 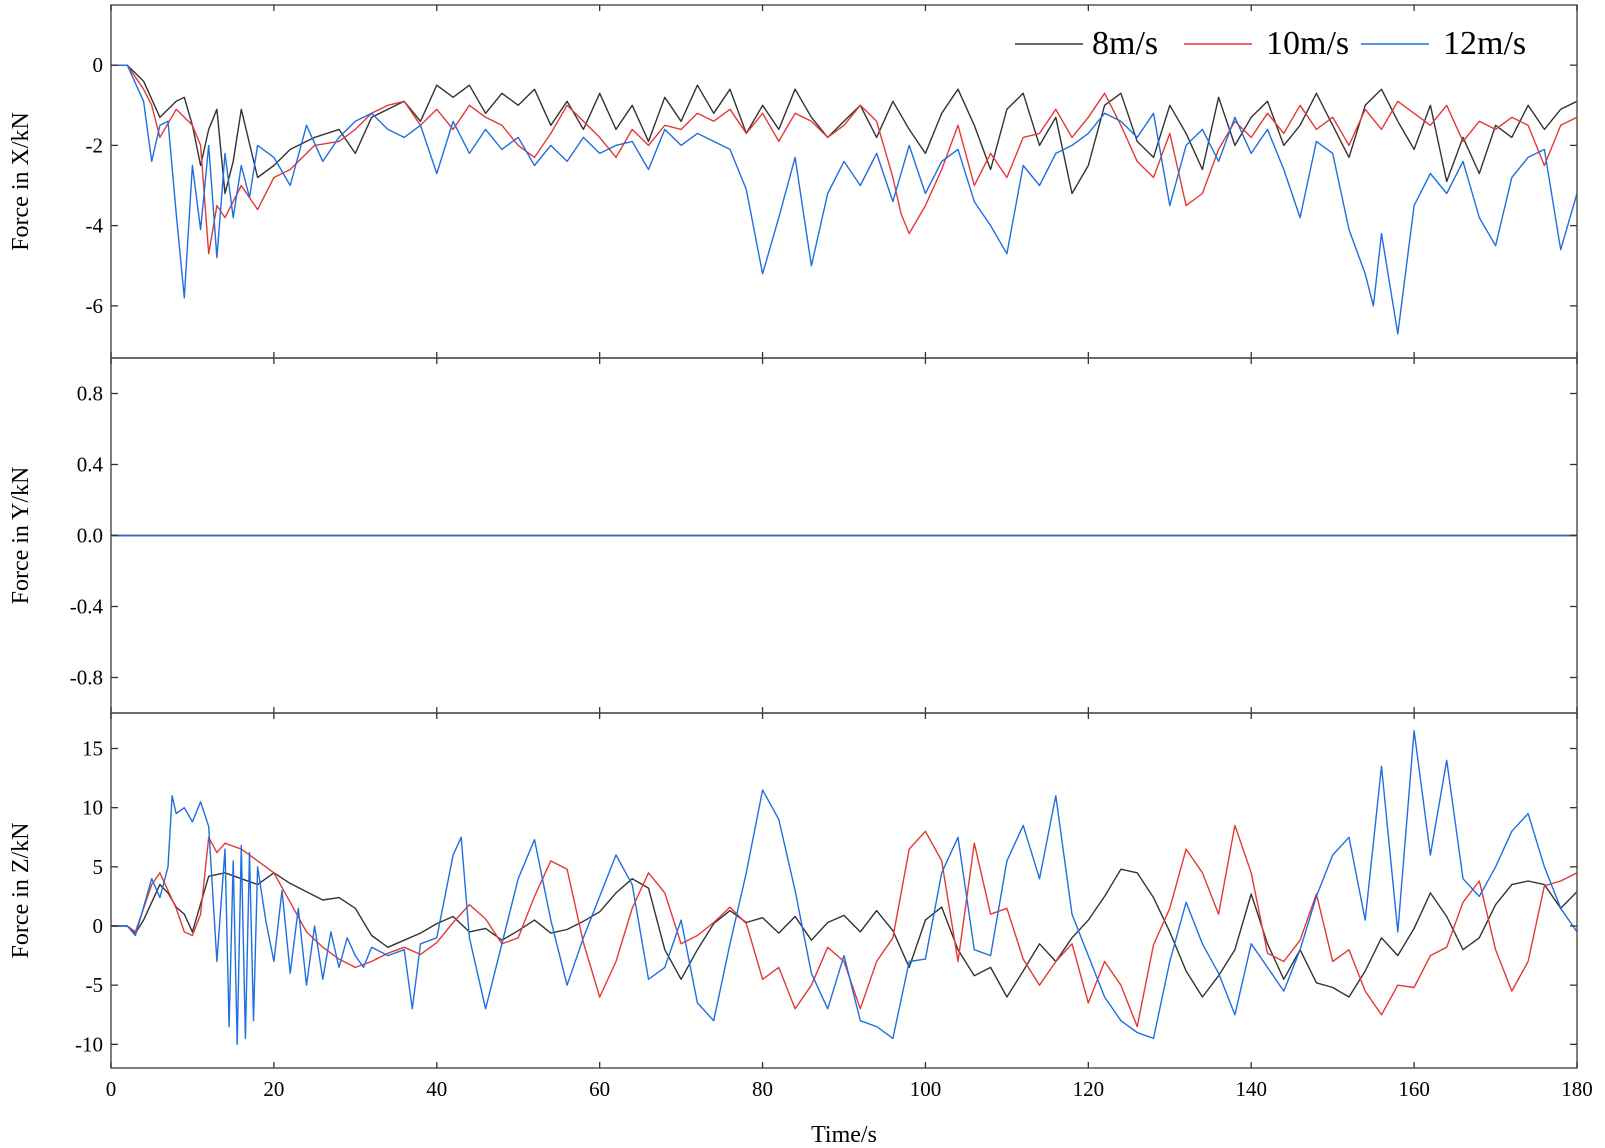 What do you see at coordinates (90, 536) in the screenshot?
I see `y-tick-label: 0.0` at bounding box center [90, 536].